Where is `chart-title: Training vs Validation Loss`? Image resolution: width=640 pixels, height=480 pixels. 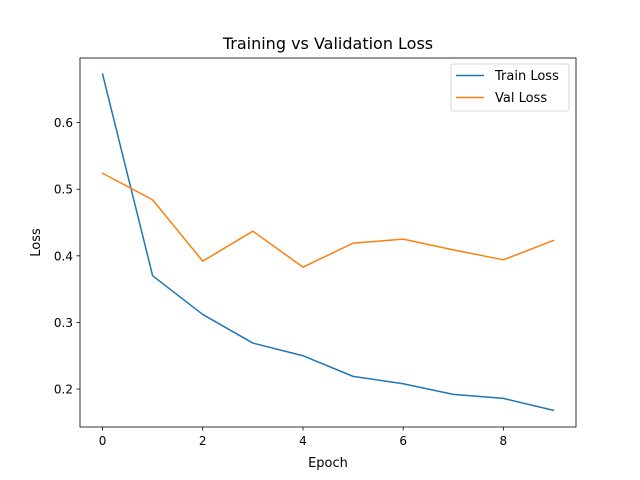 chart-title: Training vs Validation Loss is located at coordinates (327, 43).